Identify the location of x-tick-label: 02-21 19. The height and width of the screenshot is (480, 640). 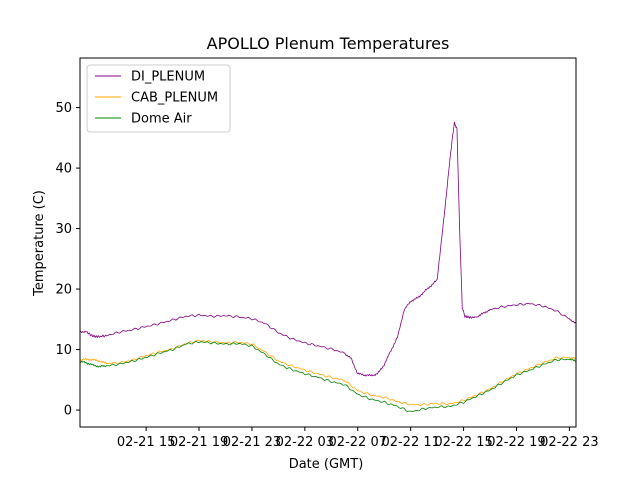
(199, 442).